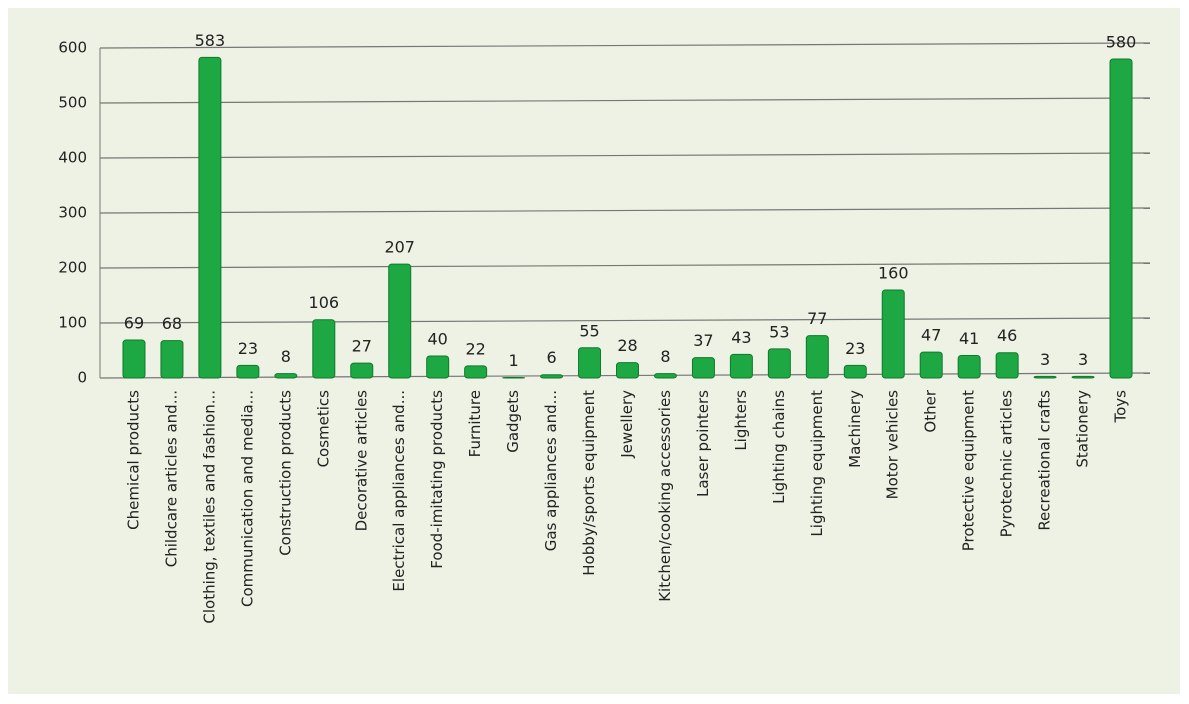 The image size is (1189, 704). What do you see at coordinates (741, 420) in the screenshot?
I see `x-tick-label: Lighters` at bounding box center [741, 420].